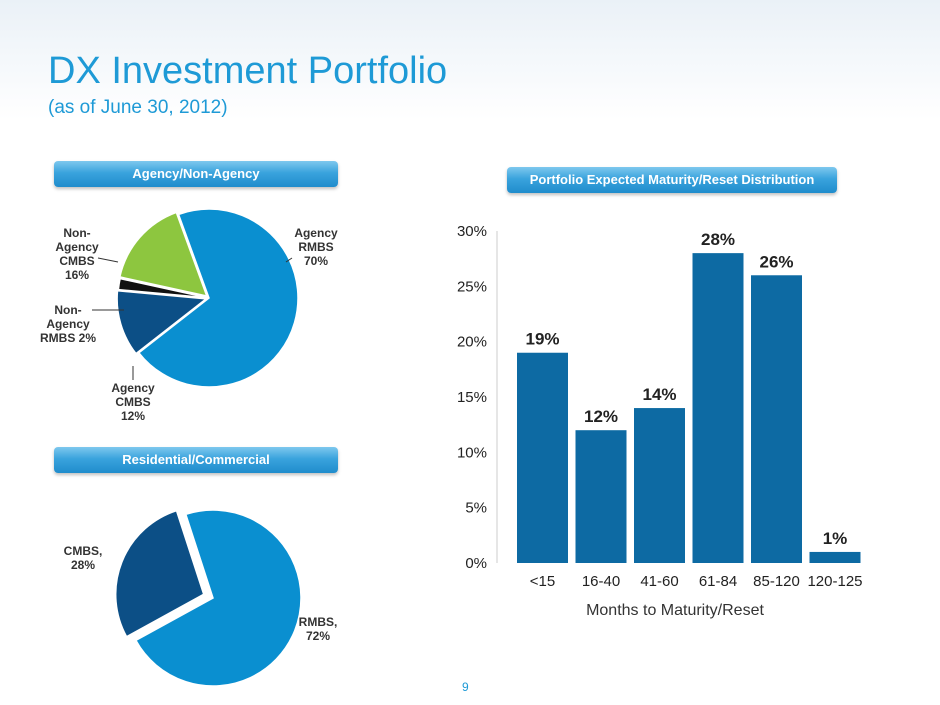  Describe the element at coordinates (472, 342) in the screenshot. I see `y-tick-label: 20%` at that location.